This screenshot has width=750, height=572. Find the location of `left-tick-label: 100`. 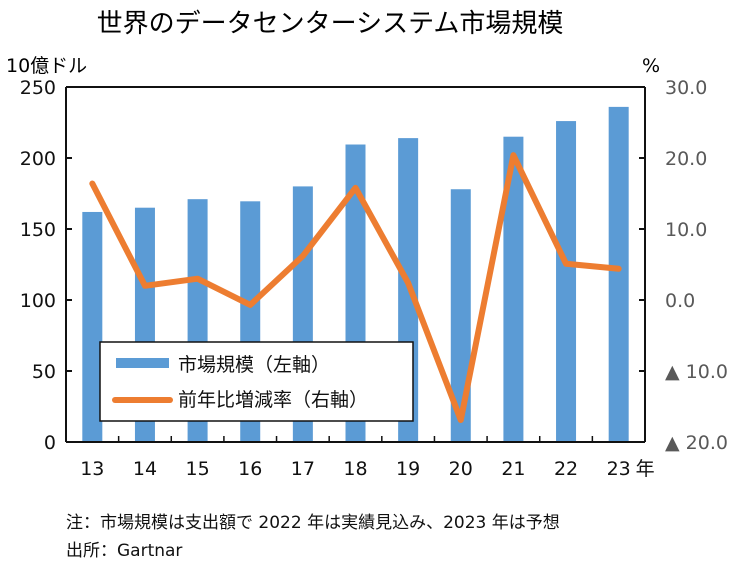

left-tick-label: 100 is located at coordinates (38, 301).